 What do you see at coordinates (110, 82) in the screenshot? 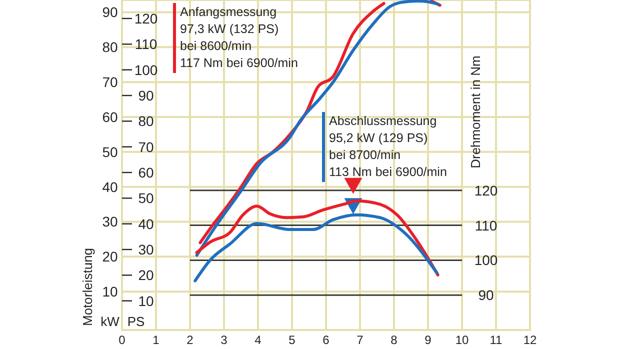
I see `y-tick-label: 70` at bounding box center [110, 82].